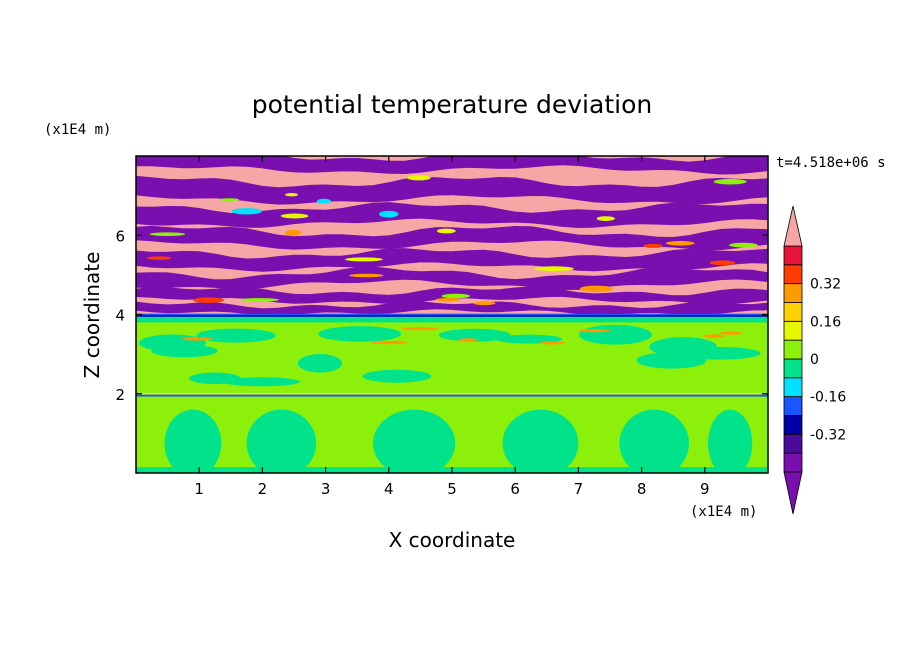 The width and height of the screenshot is (904, 654). What do you see at coordinates (263, 489) in the screenshot?
I see `x-tick-label: 2` at bounding box center [263, 489].